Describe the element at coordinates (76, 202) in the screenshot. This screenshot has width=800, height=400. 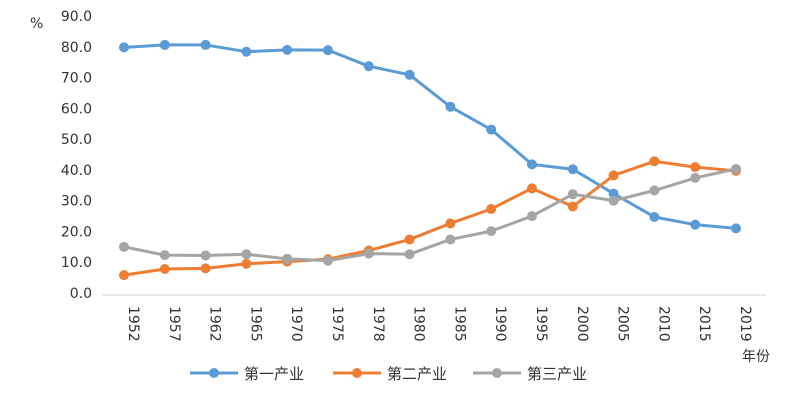
I see `y-tick-label: 30.0` at that location.